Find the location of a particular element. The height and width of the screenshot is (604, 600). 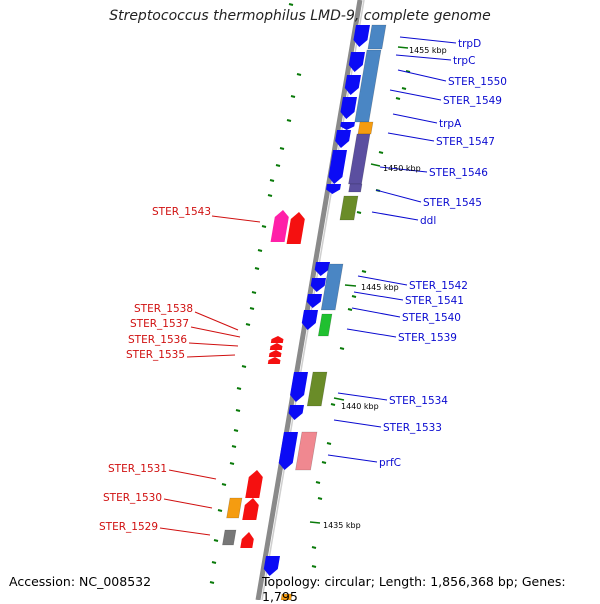

gene-label-ster-1529: STER_1529 is located at coordinates (128, 527).